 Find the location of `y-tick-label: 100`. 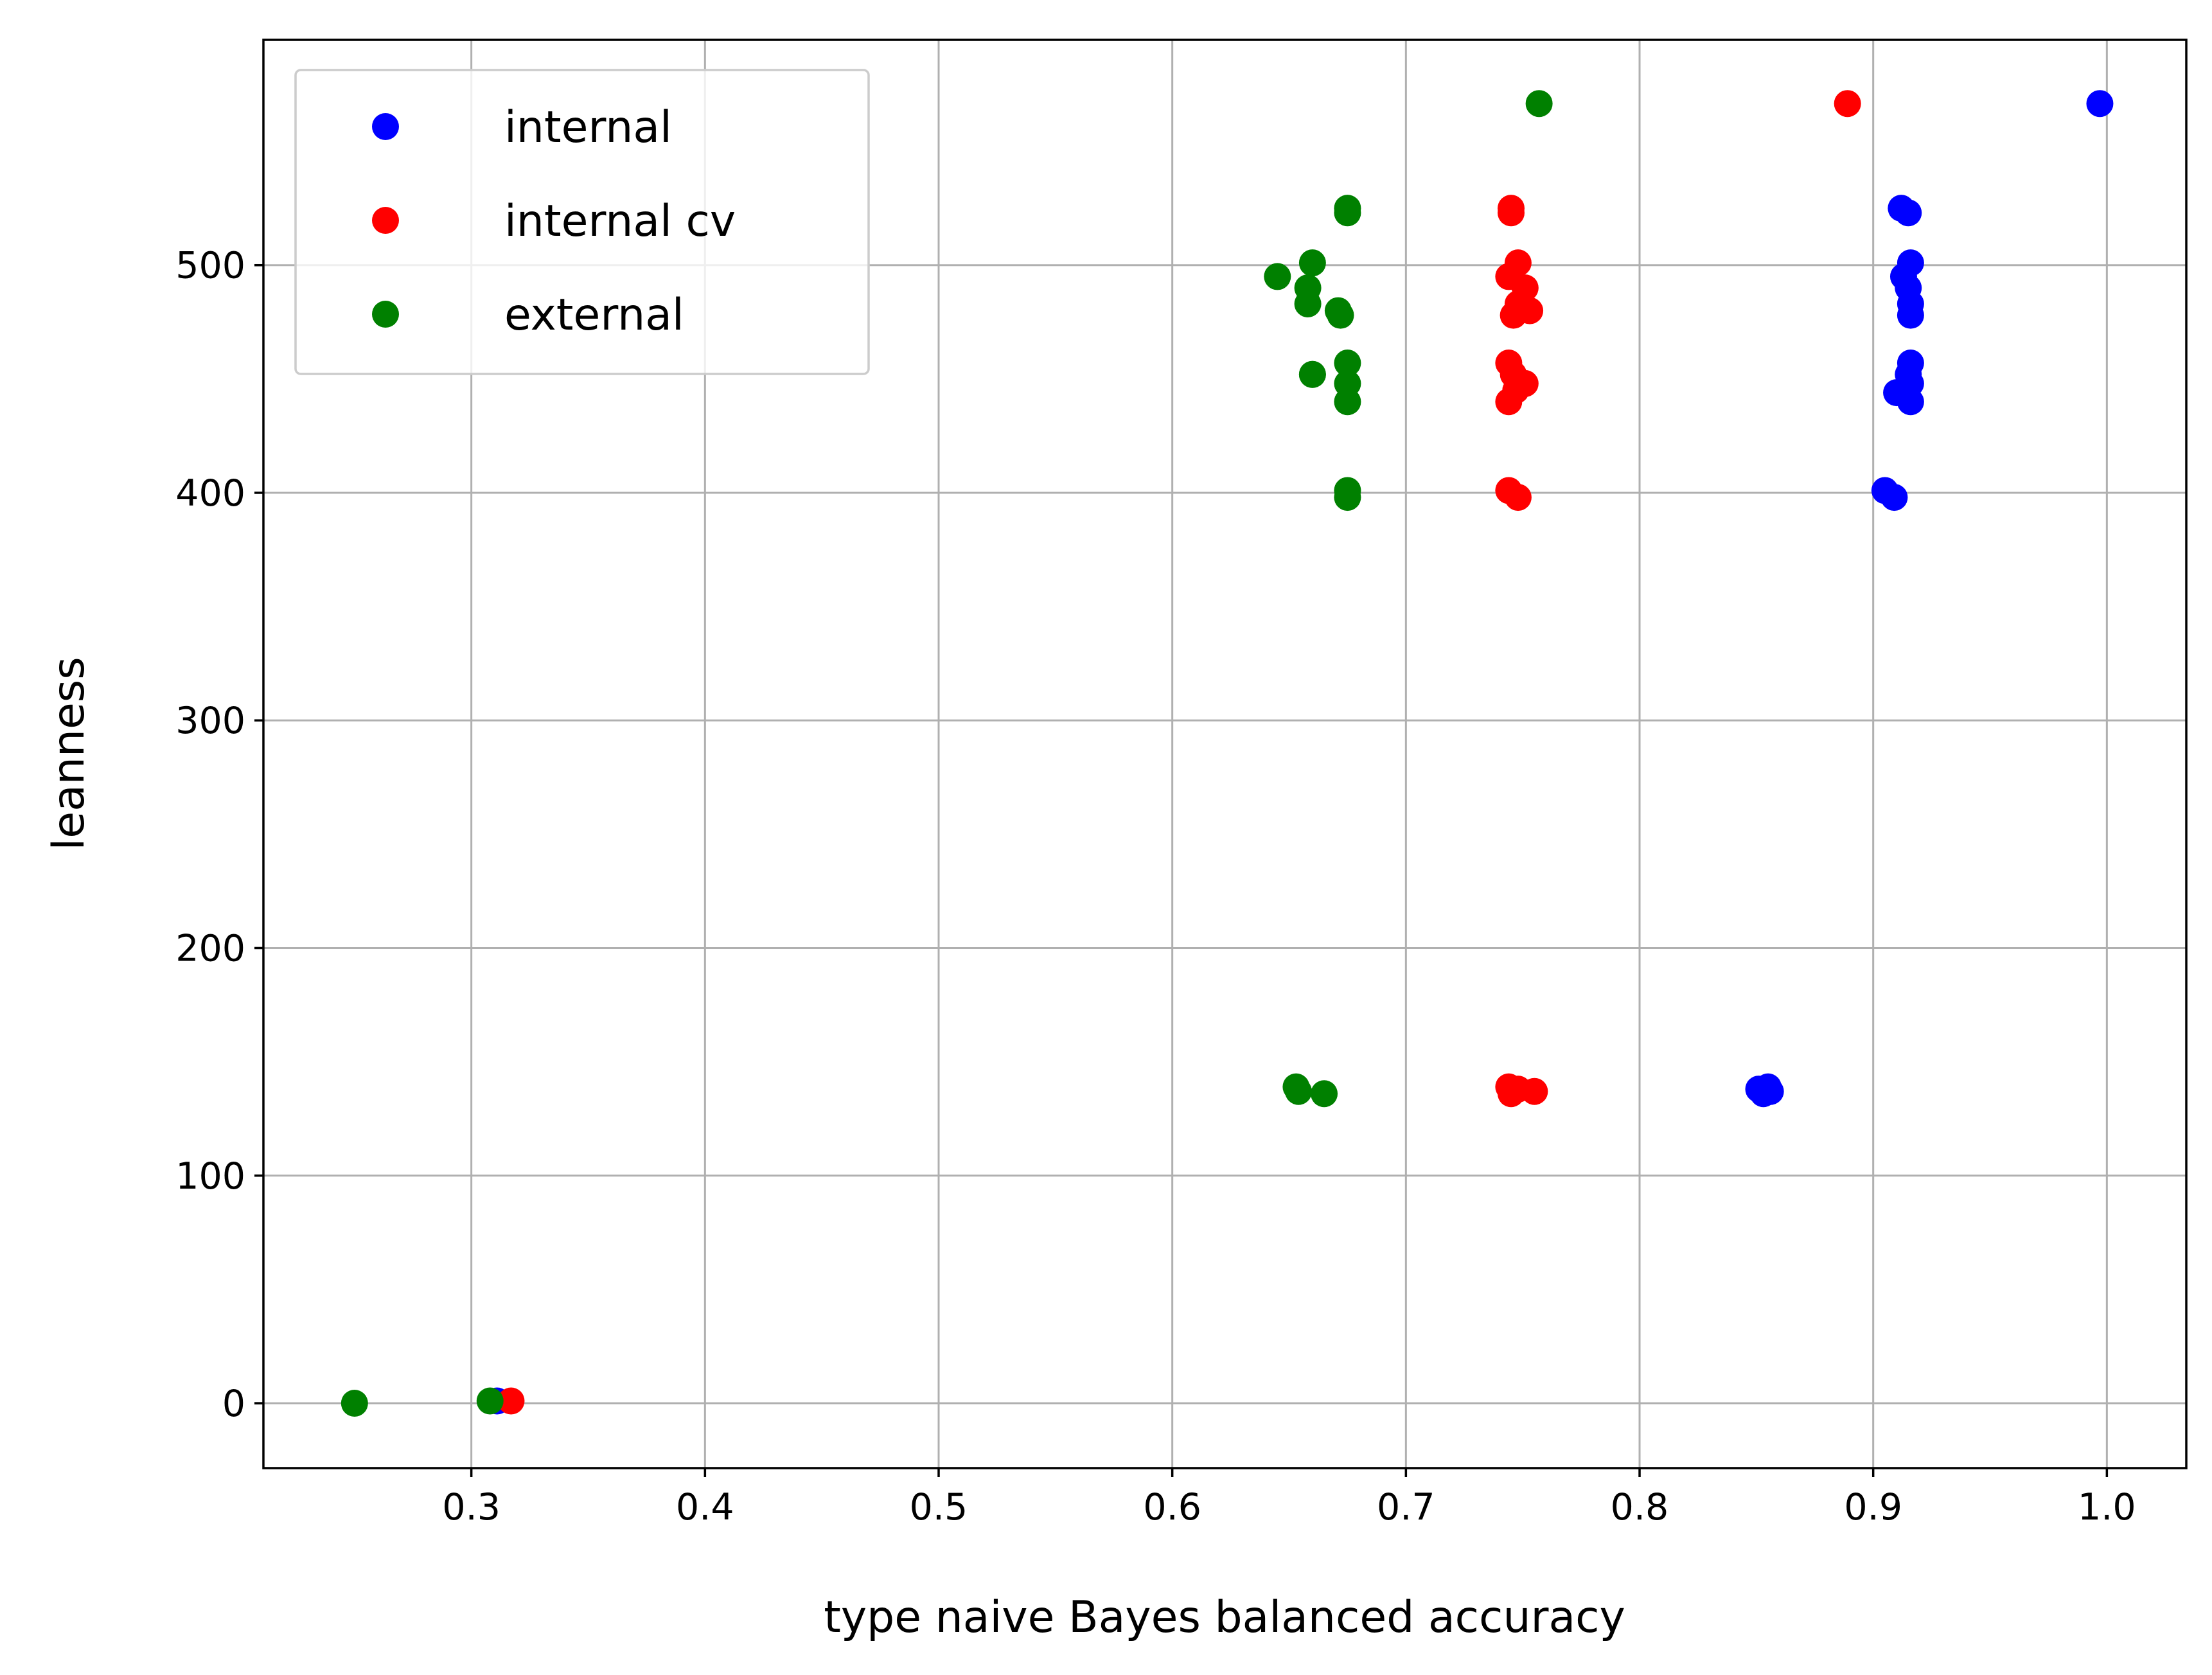

y-tick-label: 100 is located at coordinates (210, 1176).